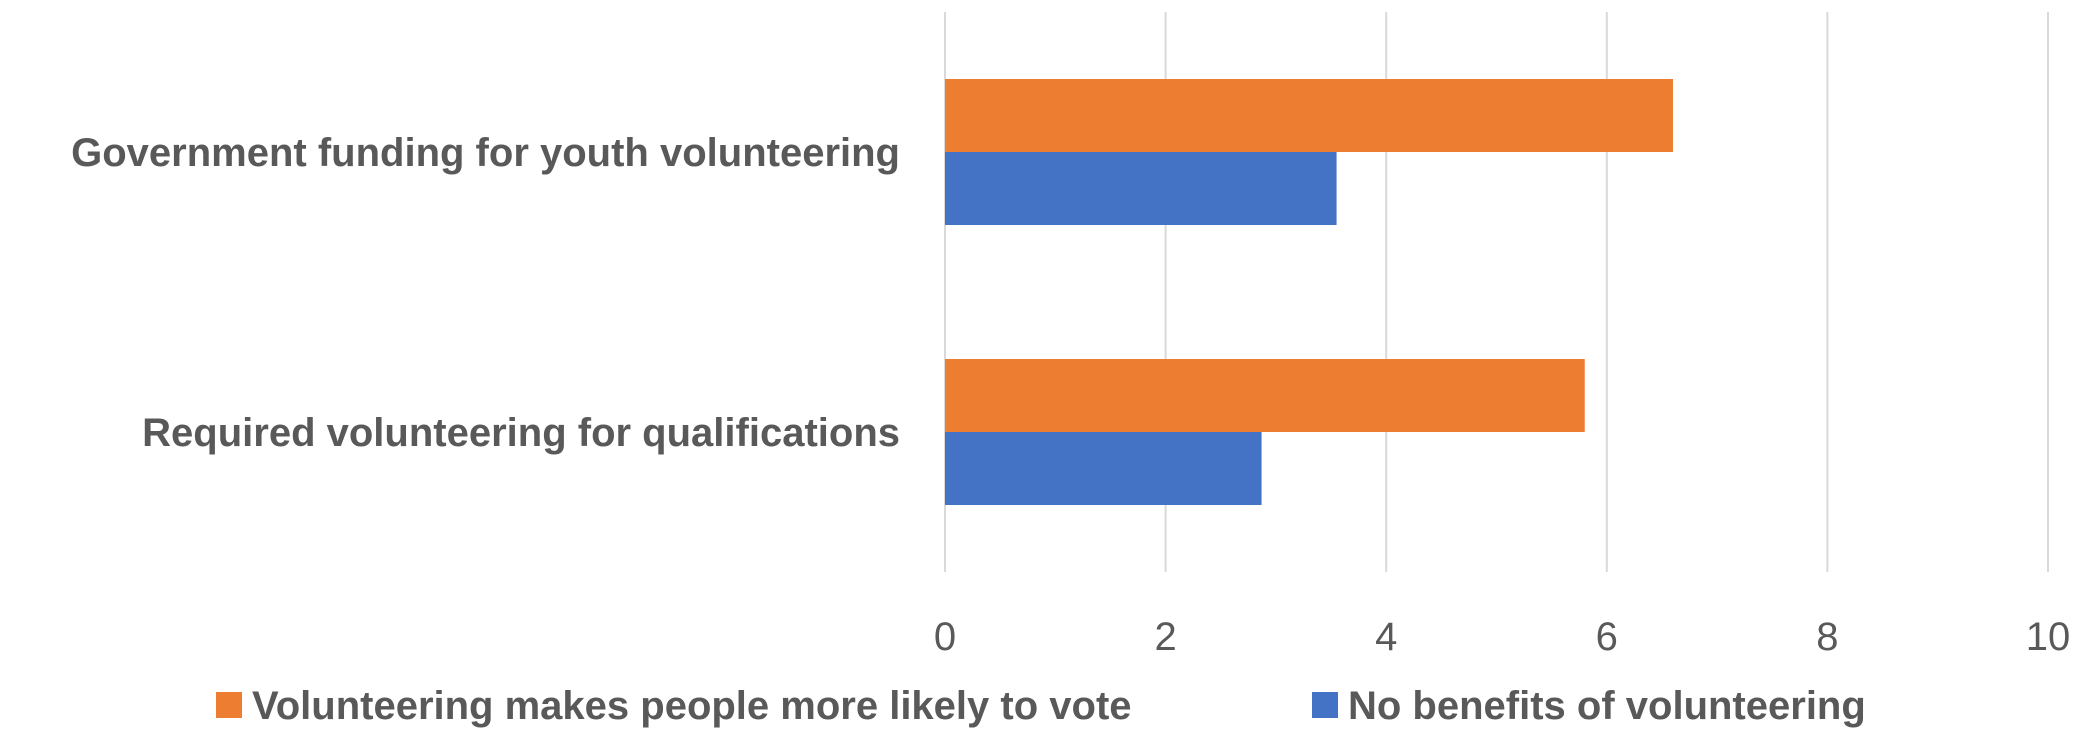  I want to click on category-label: Required volunteering for qualifications, so click(521, 433).